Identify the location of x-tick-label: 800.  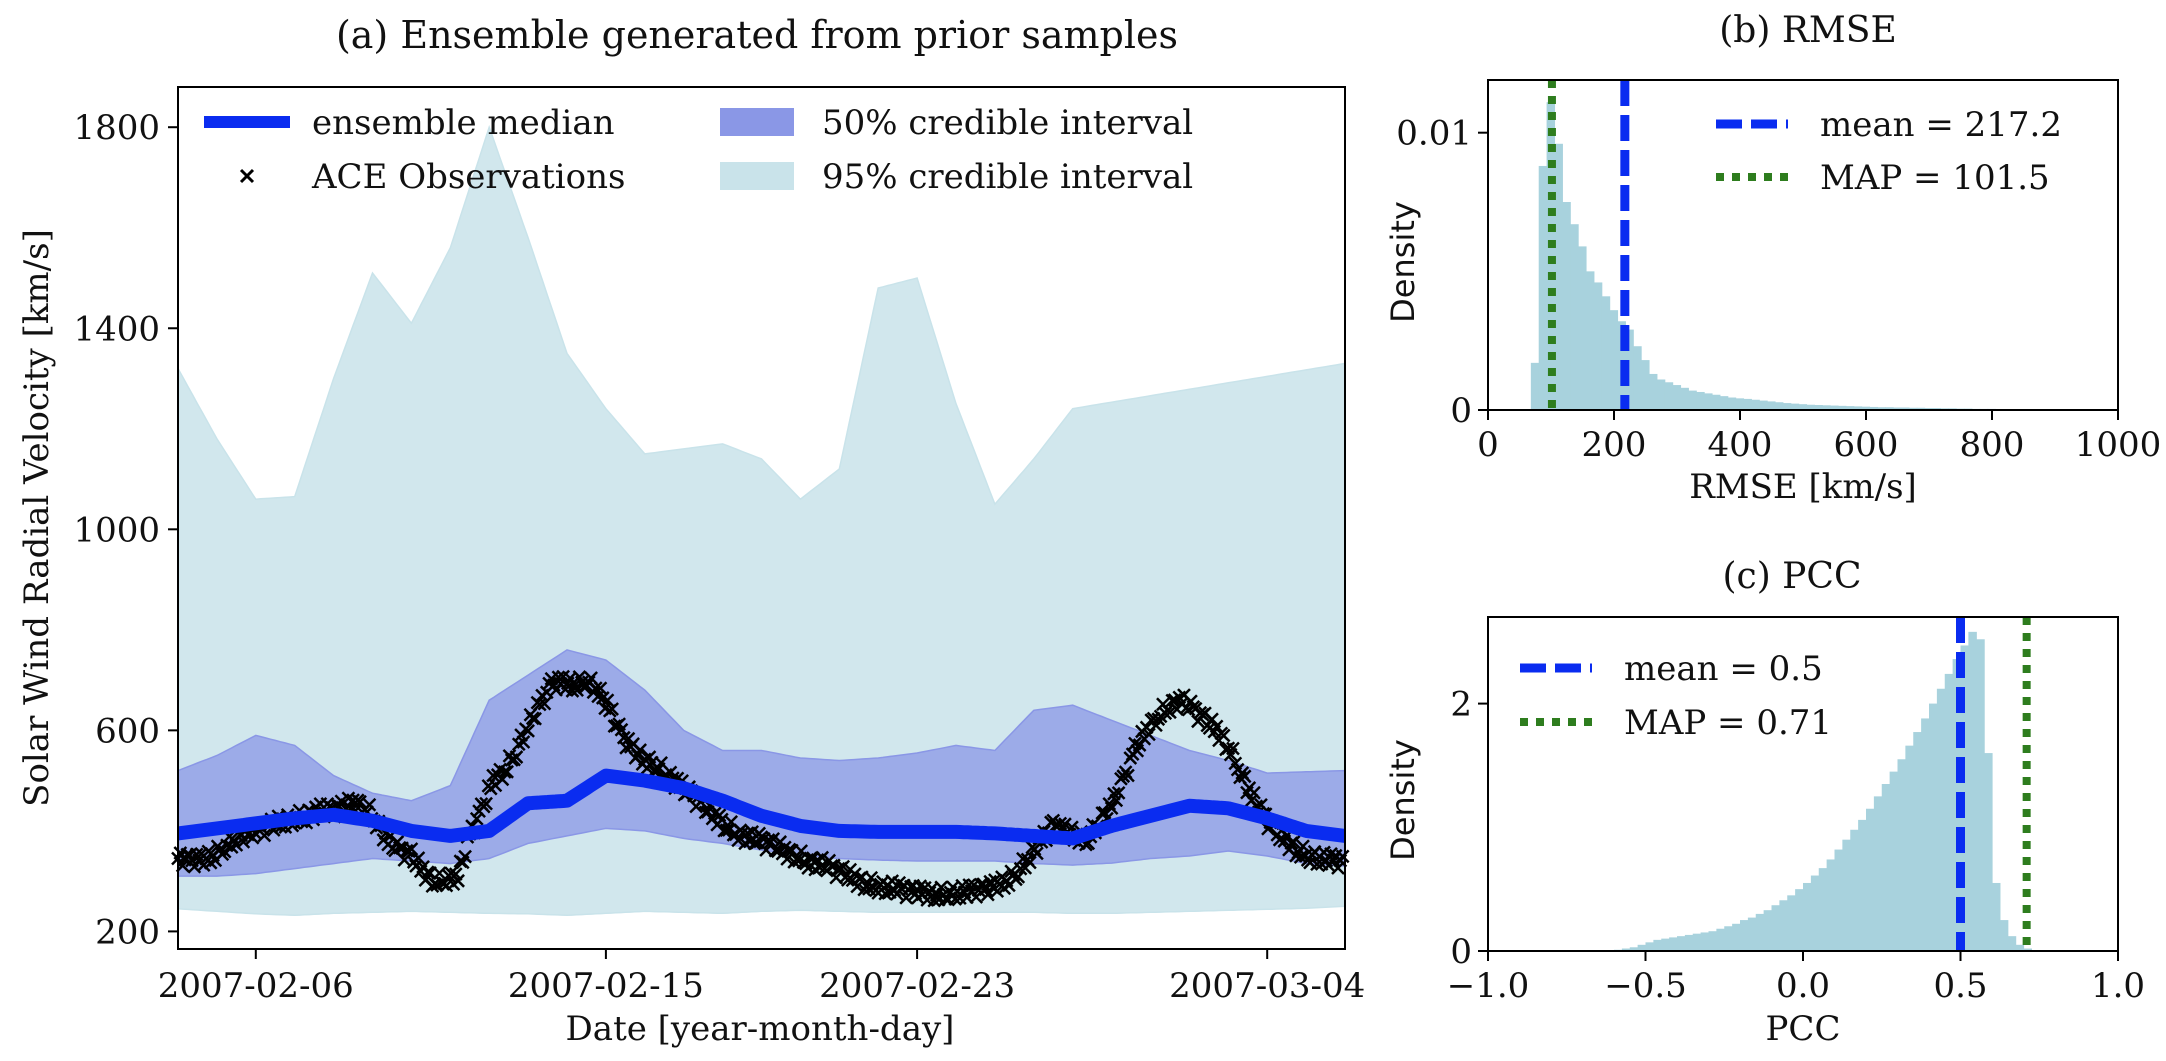
(1992, 445).